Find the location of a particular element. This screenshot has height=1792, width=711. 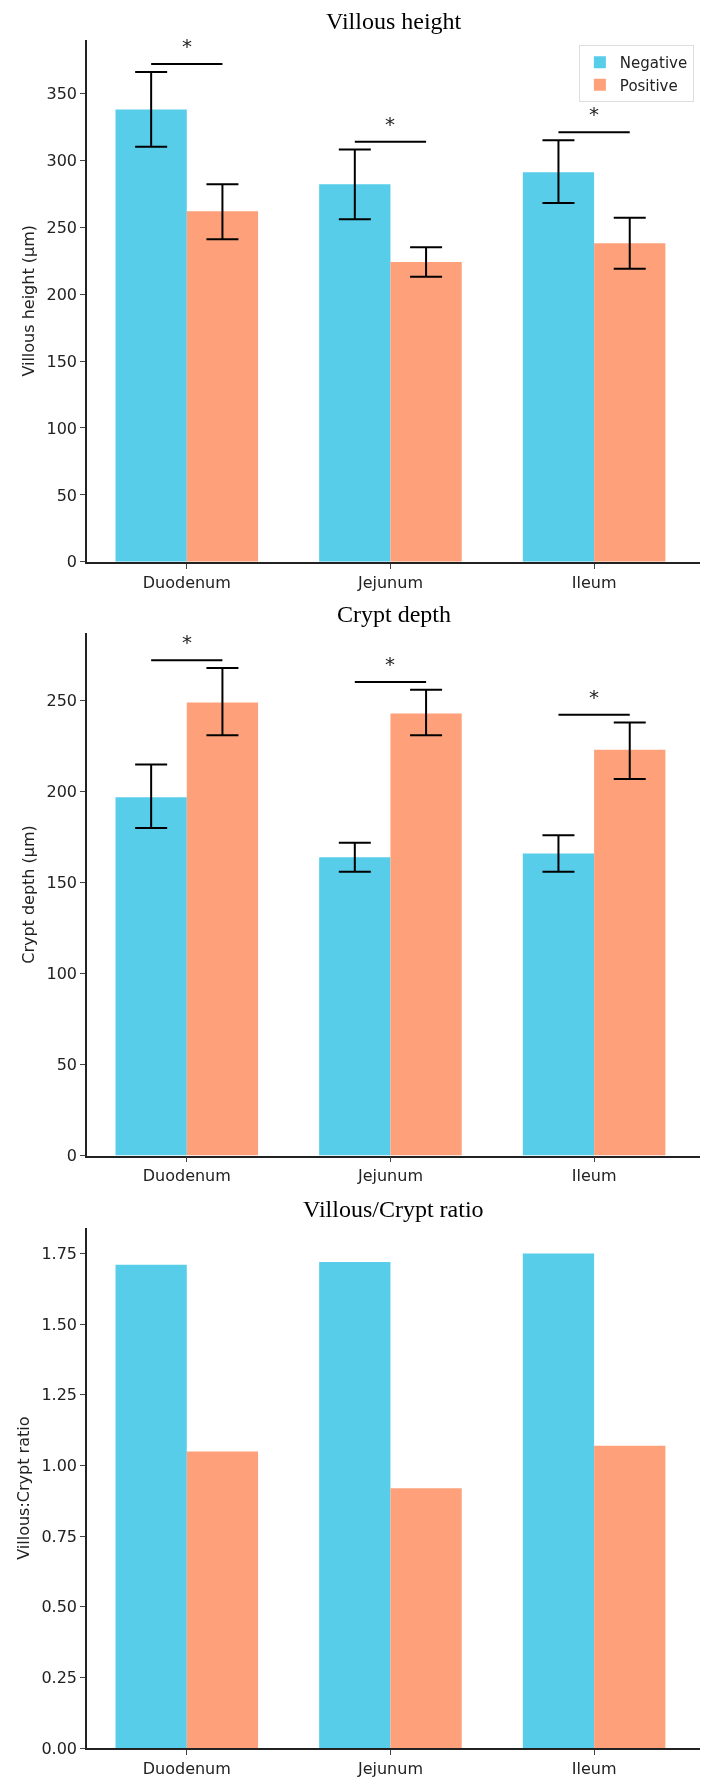

y-tick-label: 1.25 is located at coordinates (59, 1395).